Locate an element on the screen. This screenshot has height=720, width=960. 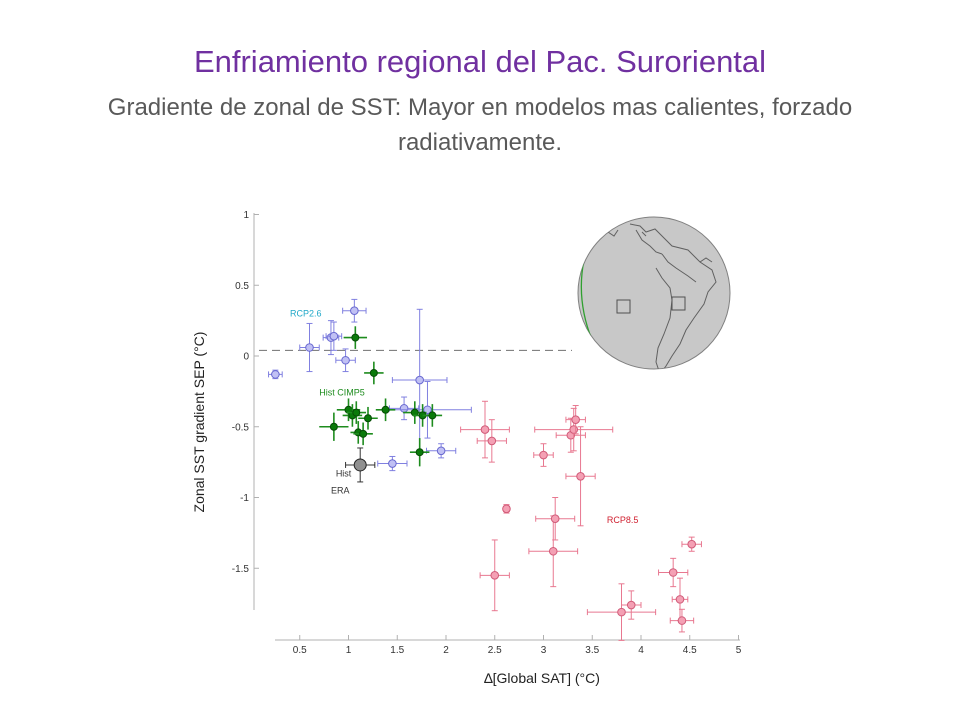
box-left is located at coordinates (623, 306).